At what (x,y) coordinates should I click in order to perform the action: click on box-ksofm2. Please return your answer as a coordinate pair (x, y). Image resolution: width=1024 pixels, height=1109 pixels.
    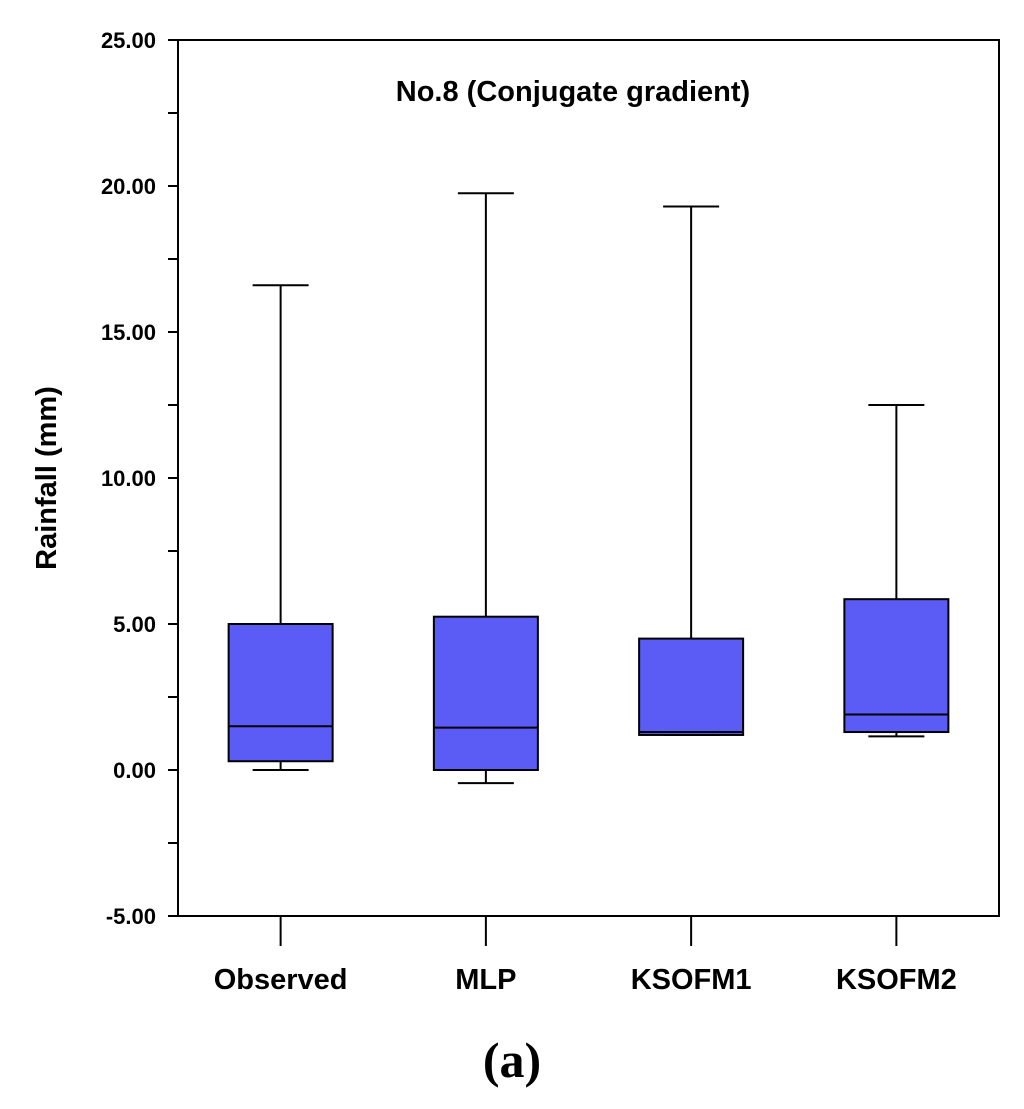
    Looking at the image, I should click on (896, 571).